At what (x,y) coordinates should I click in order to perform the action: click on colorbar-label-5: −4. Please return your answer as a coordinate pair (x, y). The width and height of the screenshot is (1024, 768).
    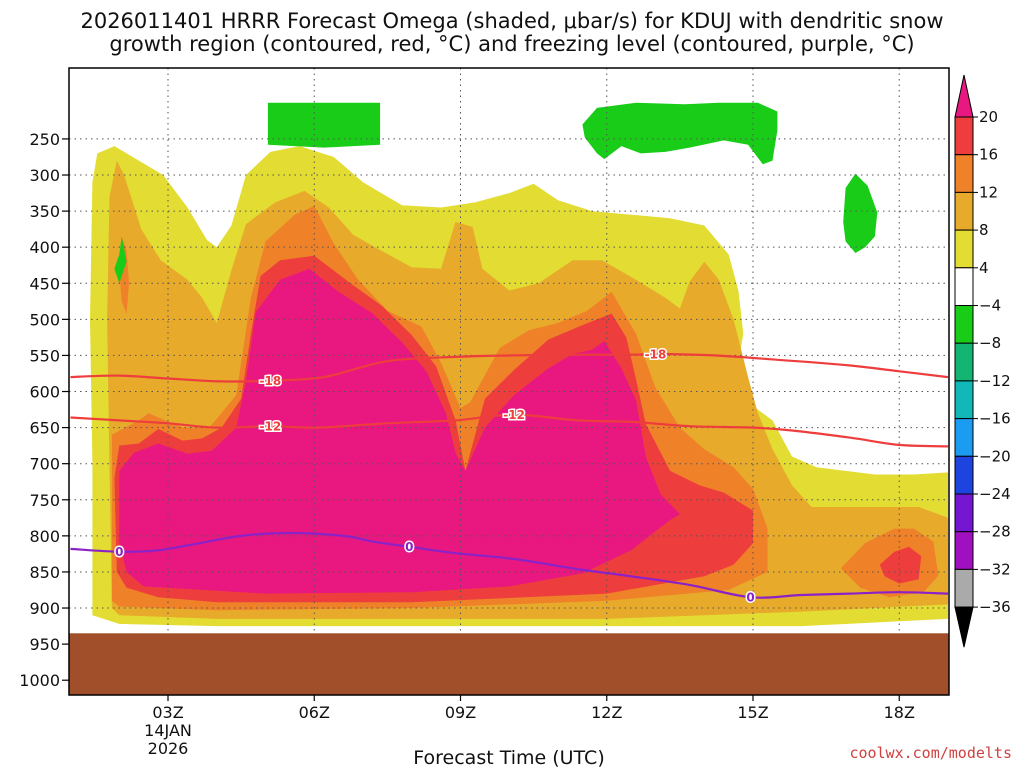
    Looking at the image, I should click on (990, 306).